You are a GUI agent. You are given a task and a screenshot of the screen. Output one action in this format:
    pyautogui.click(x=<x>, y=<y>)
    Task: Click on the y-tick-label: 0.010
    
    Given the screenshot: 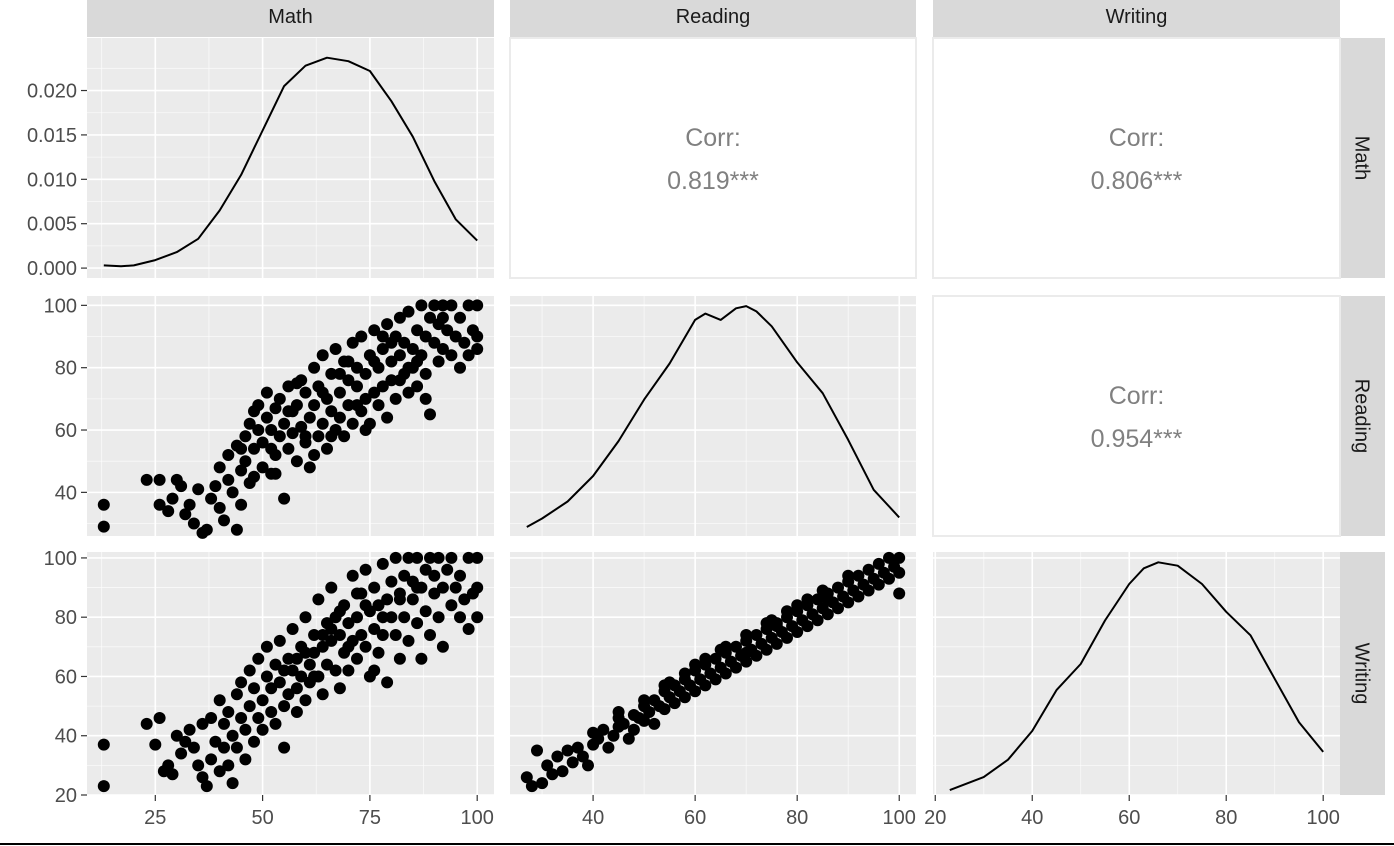 What is the action you would take?
    pyautogui.click(x=52, y=180)
    